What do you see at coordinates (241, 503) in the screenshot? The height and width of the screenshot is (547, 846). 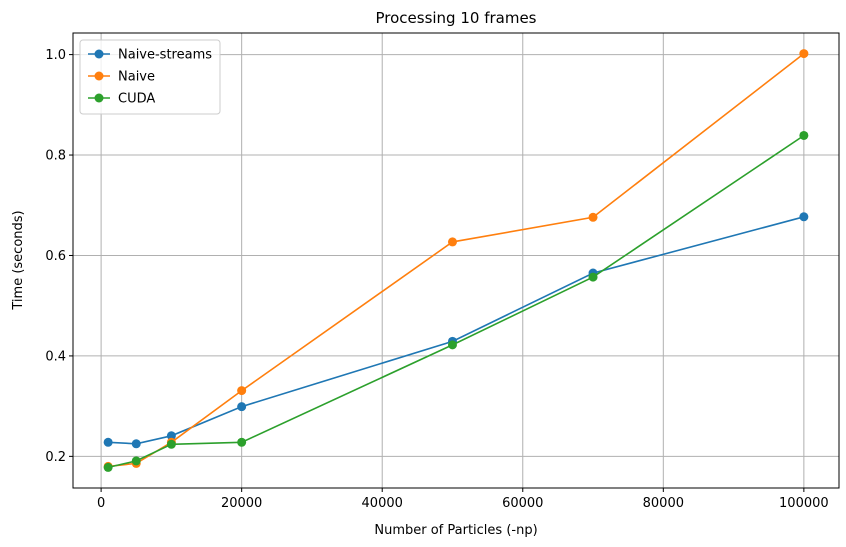 I see `x-tick-label: 20000` at bounding box center [241, 503].